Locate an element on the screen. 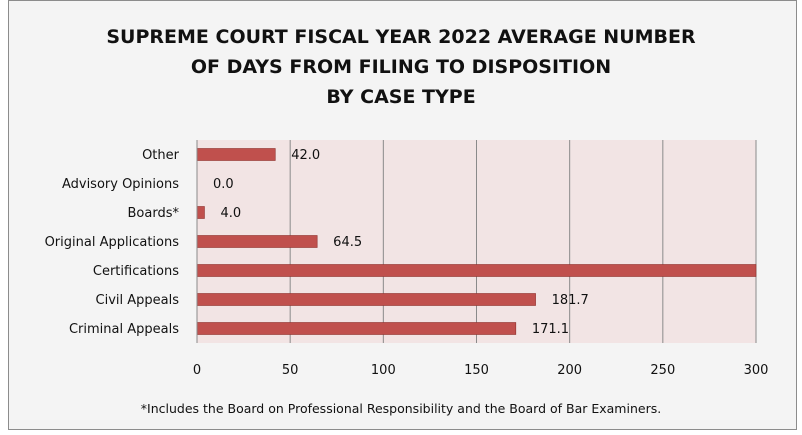  data-label: 4.0 is located at coordinates (230, 213).